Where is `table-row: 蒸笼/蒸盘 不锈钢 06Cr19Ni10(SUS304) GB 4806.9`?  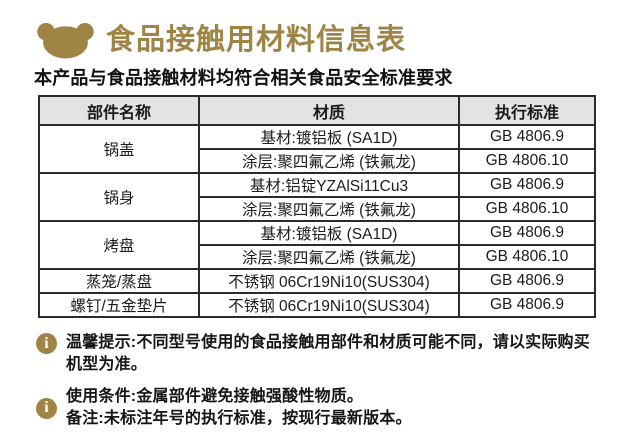
table-row: 蒸笼/蒸盘 不锈钢 06Cr19Ni10(SUS304) GB 4806.9 is located at coordinates (317, 281).